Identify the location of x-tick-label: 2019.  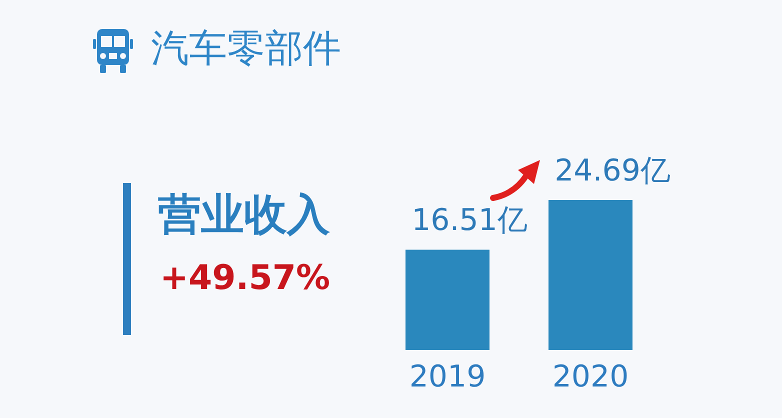
(447, 377).